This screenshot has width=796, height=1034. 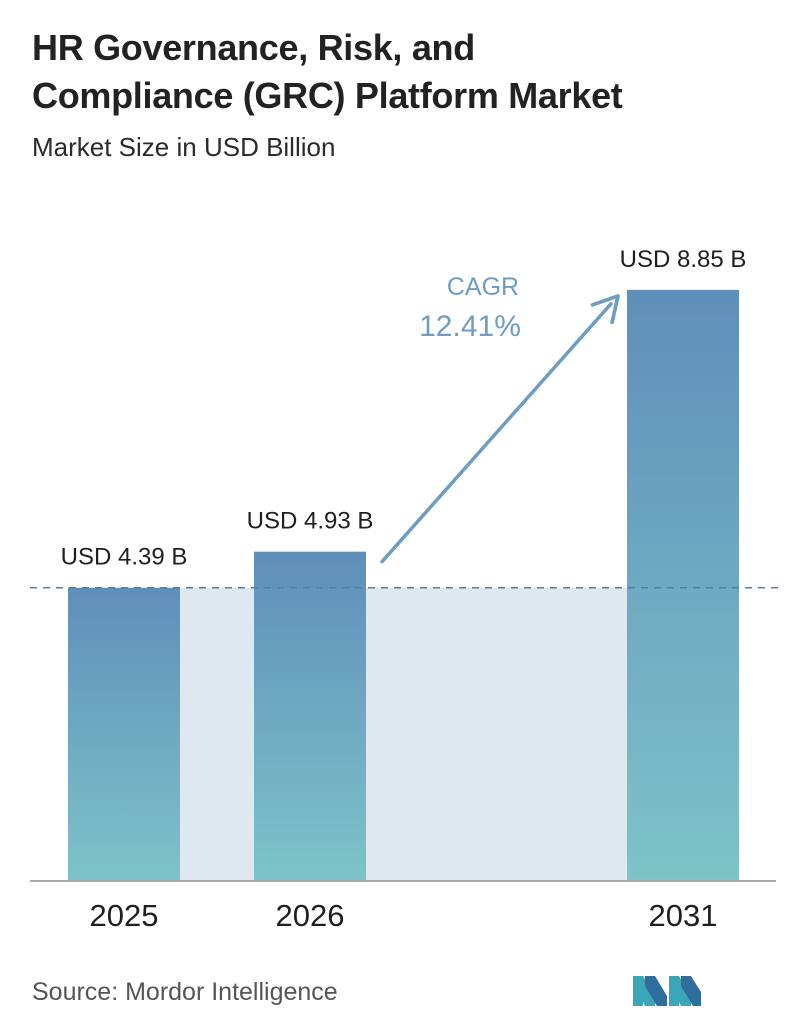 I want to click on cagr-value: 12.41%, so click(x=470, y=326).